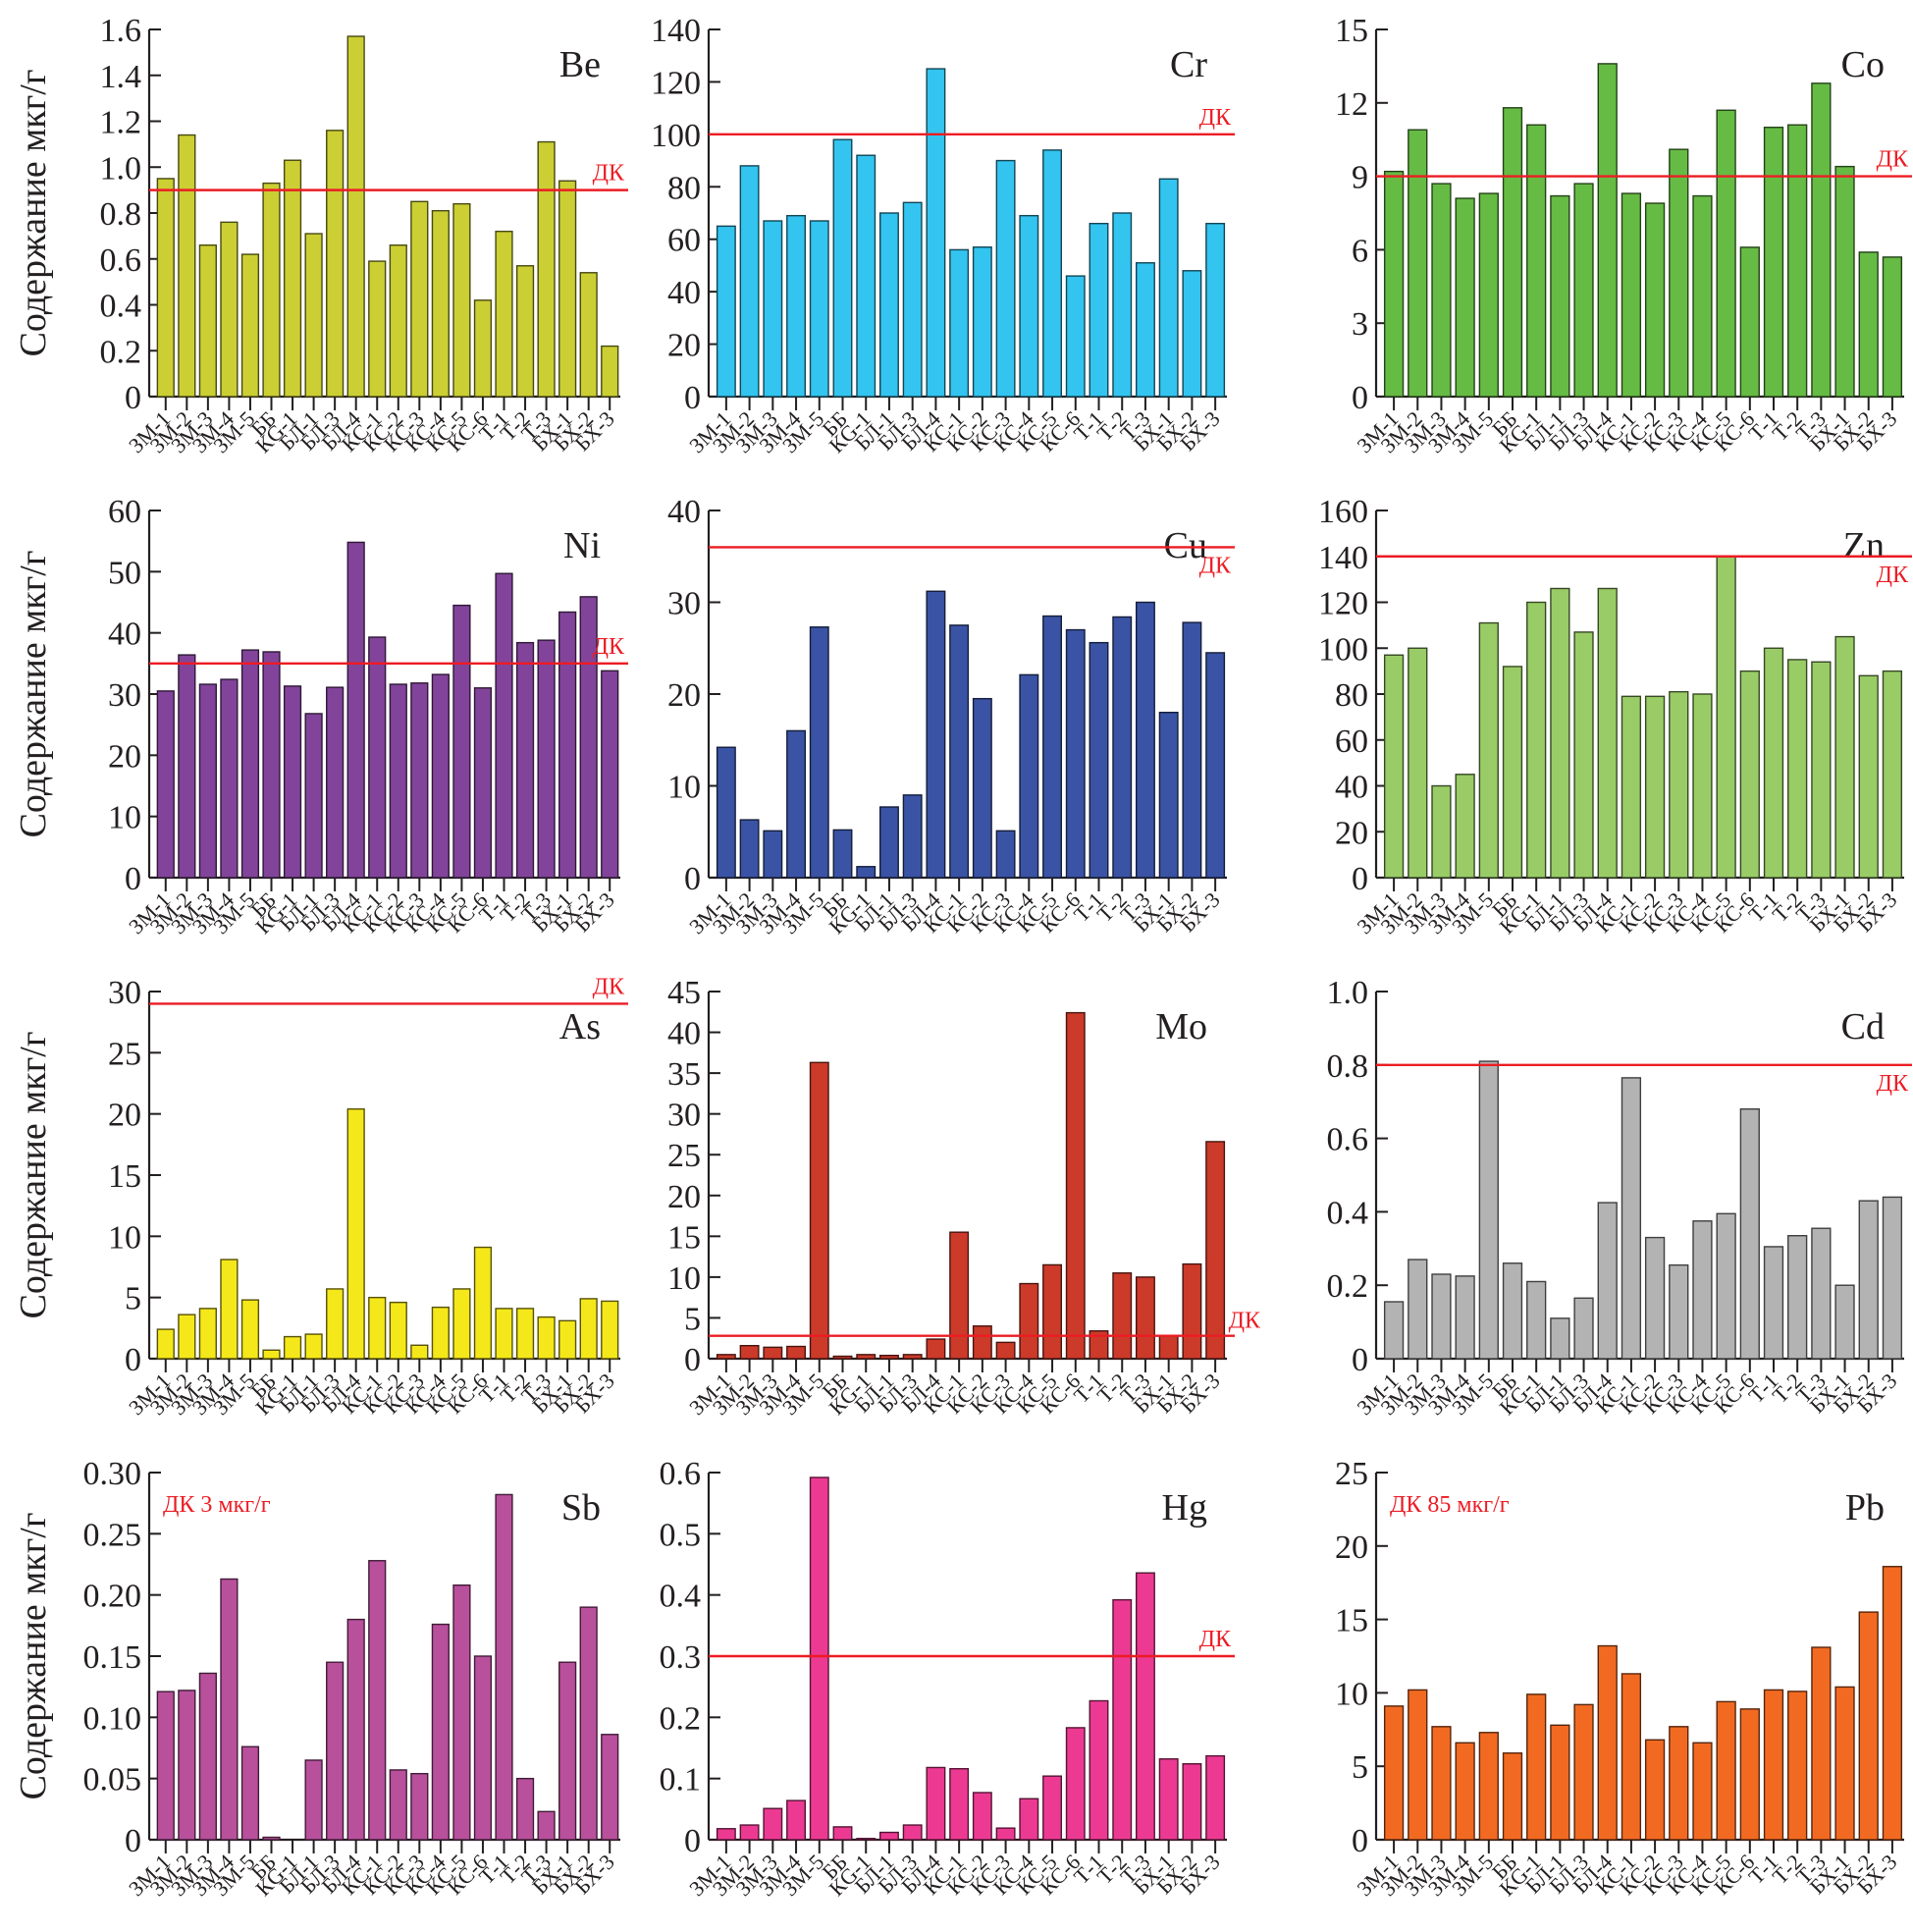  Describe the element at coordinates (1348, 1213) in the screenshot. I see `y-tick-label: 0.4` at that location.